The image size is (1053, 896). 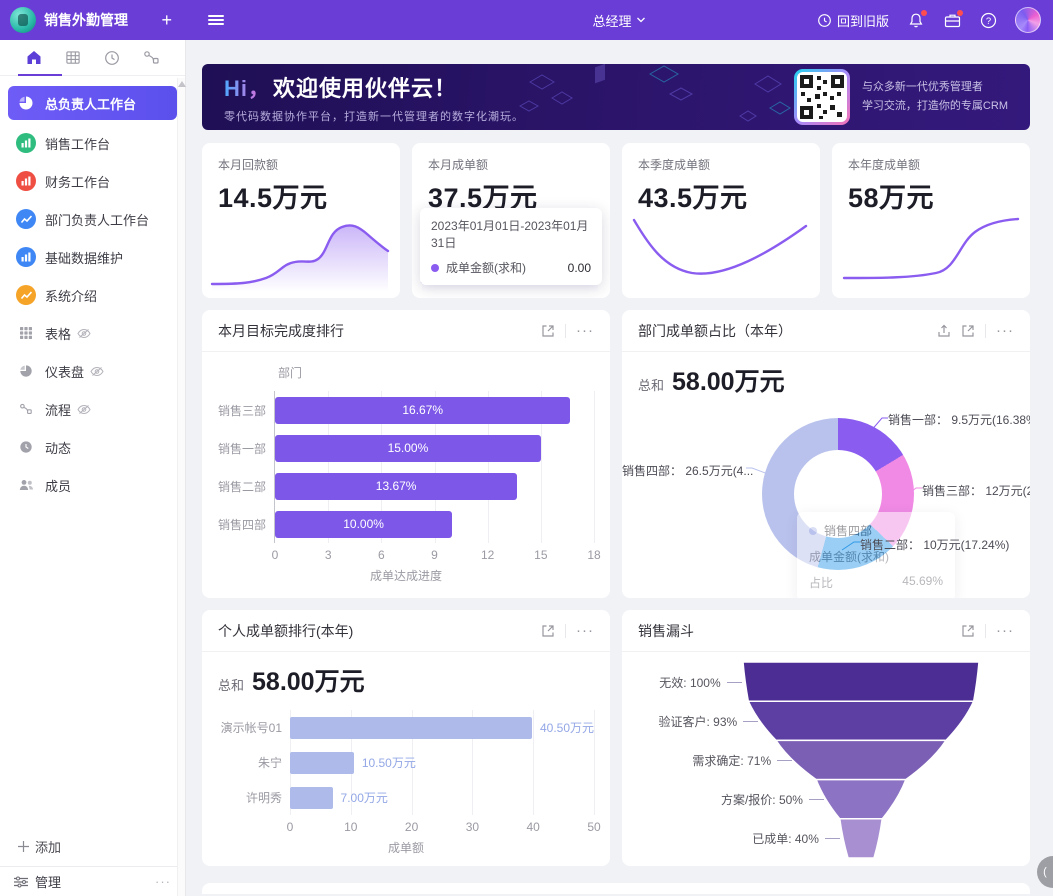 I want to click on banner-decoration, so click(x=654, y=93).